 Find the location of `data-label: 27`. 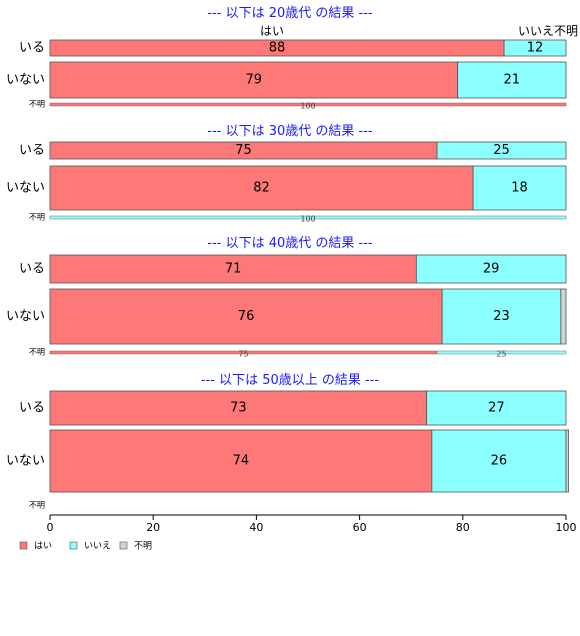

data-label: 27 is located at coordinates (496, 408).